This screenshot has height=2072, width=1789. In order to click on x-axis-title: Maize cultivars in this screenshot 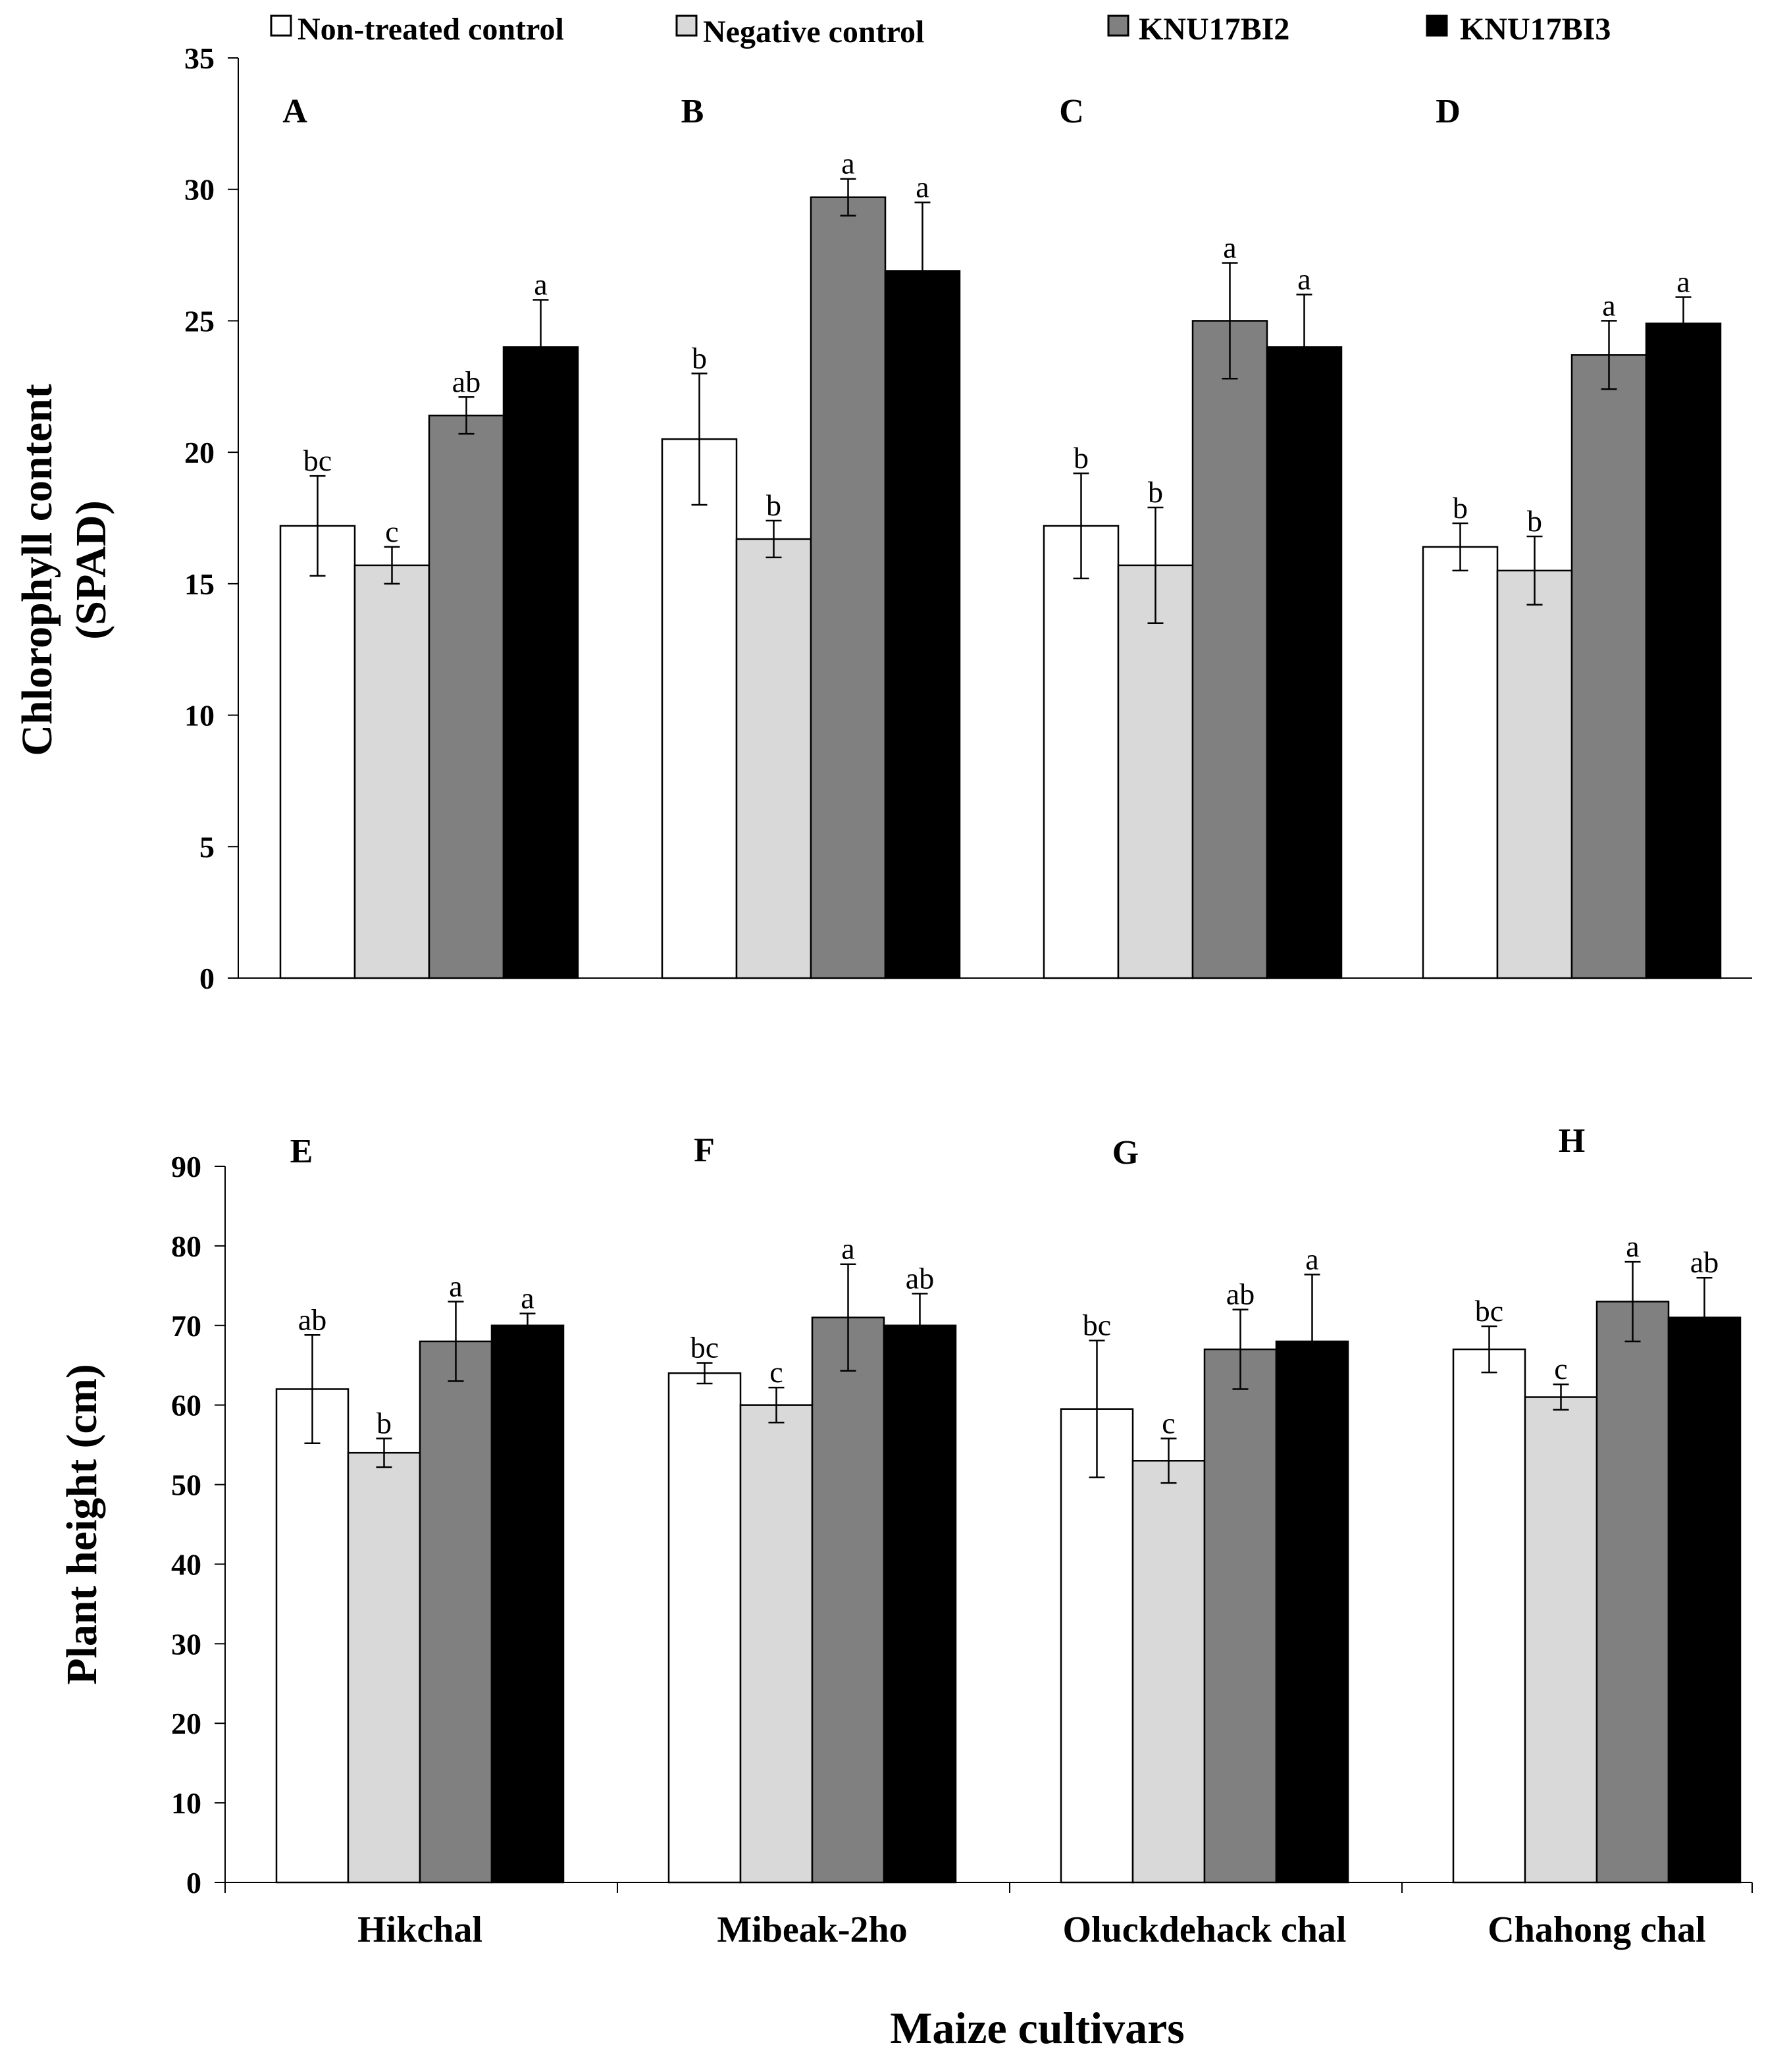, I will do `click(1038, 2028)`.